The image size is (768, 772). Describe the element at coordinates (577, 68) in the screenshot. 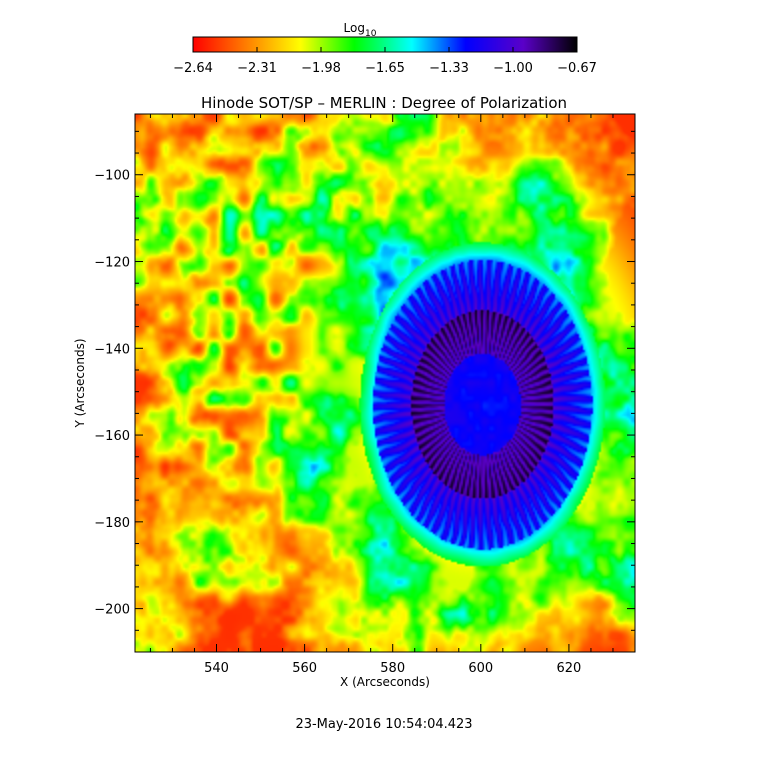

I see `colorbar-tick-label: −0.67` at that location.